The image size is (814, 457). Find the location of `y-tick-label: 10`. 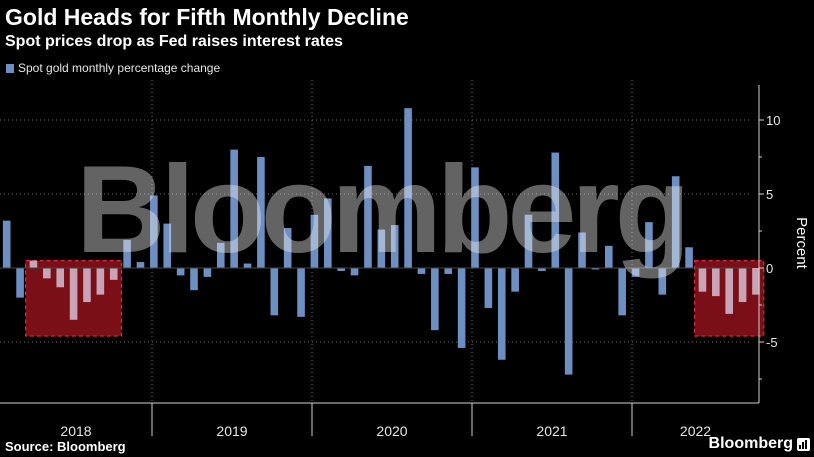

y-tick-label: 10 is located at coordinates (773, 120).